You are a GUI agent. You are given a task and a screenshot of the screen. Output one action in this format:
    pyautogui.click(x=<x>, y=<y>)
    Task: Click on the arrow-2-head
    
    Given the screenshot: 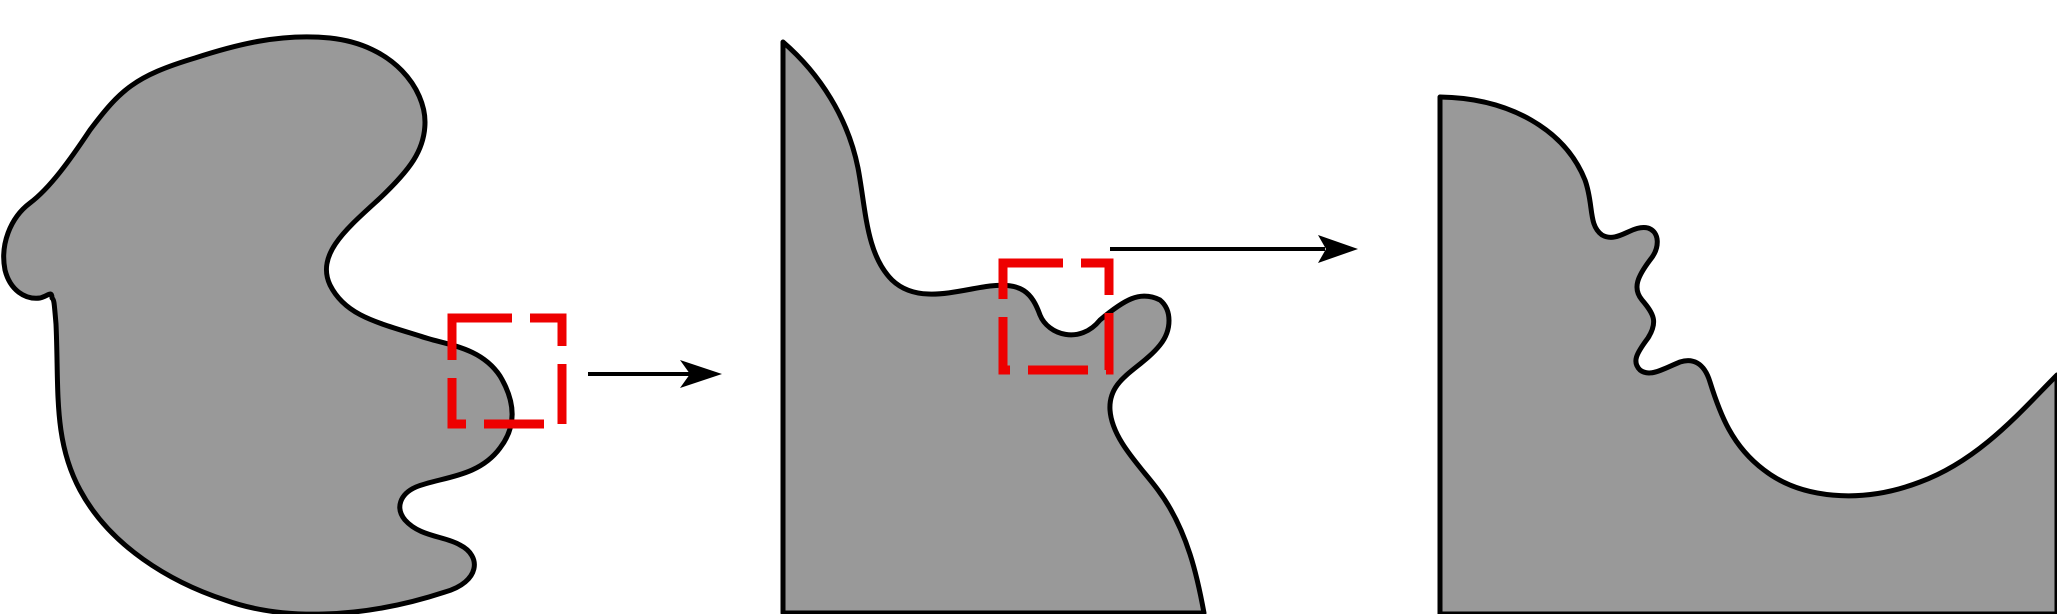 What is the action you would take?
    pyautogui.click(x=1338, y=249)
    